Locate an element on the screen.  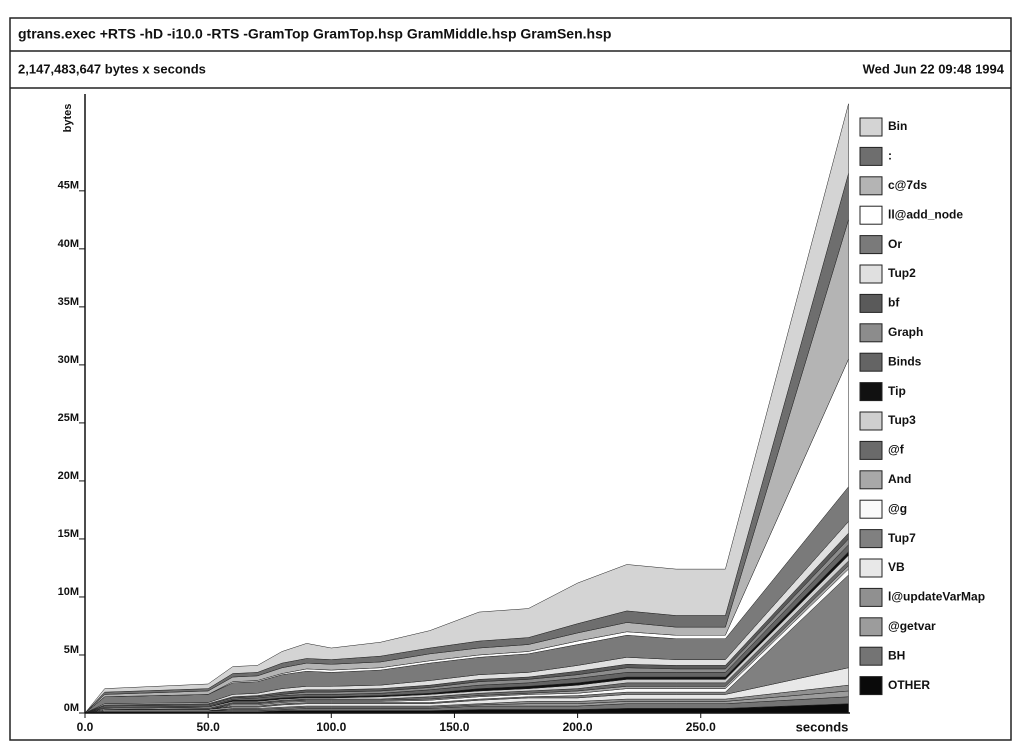
x-tick-label: 150.0 is located at coordinates (454, 727).